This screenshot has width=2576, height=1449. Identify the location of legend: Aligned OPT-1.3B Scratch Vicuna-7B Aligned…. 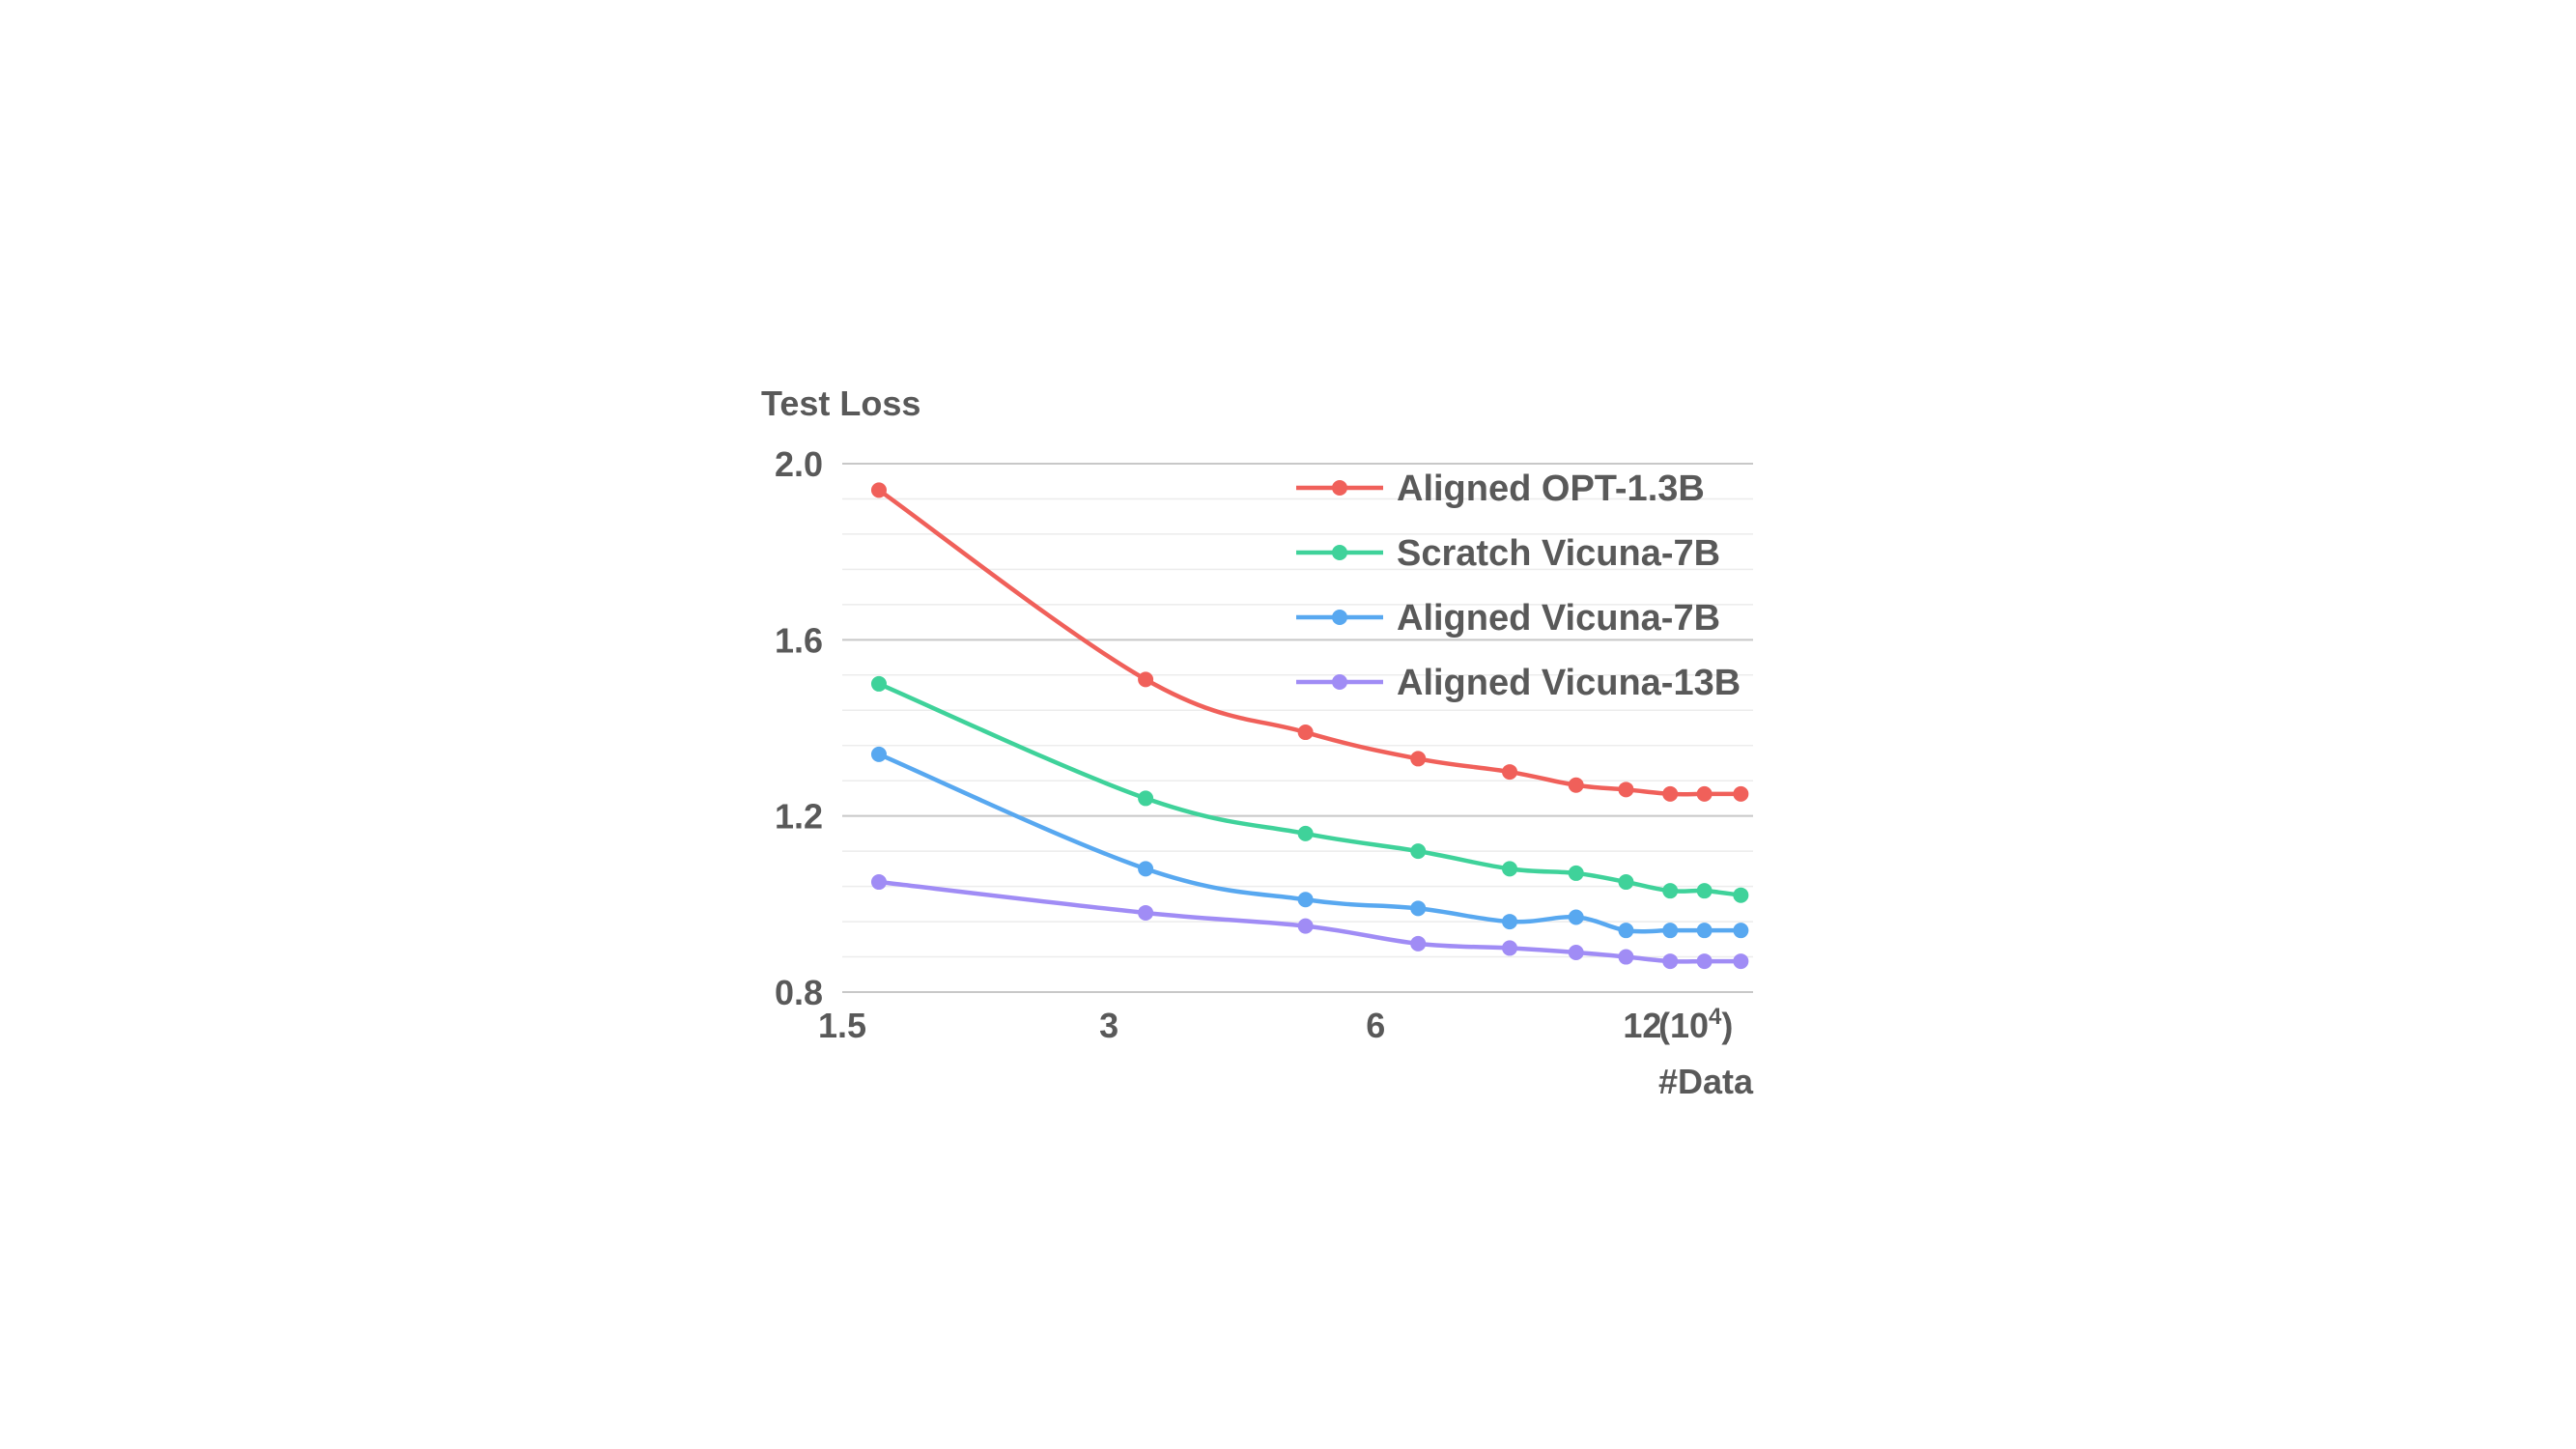
(1518, 586).